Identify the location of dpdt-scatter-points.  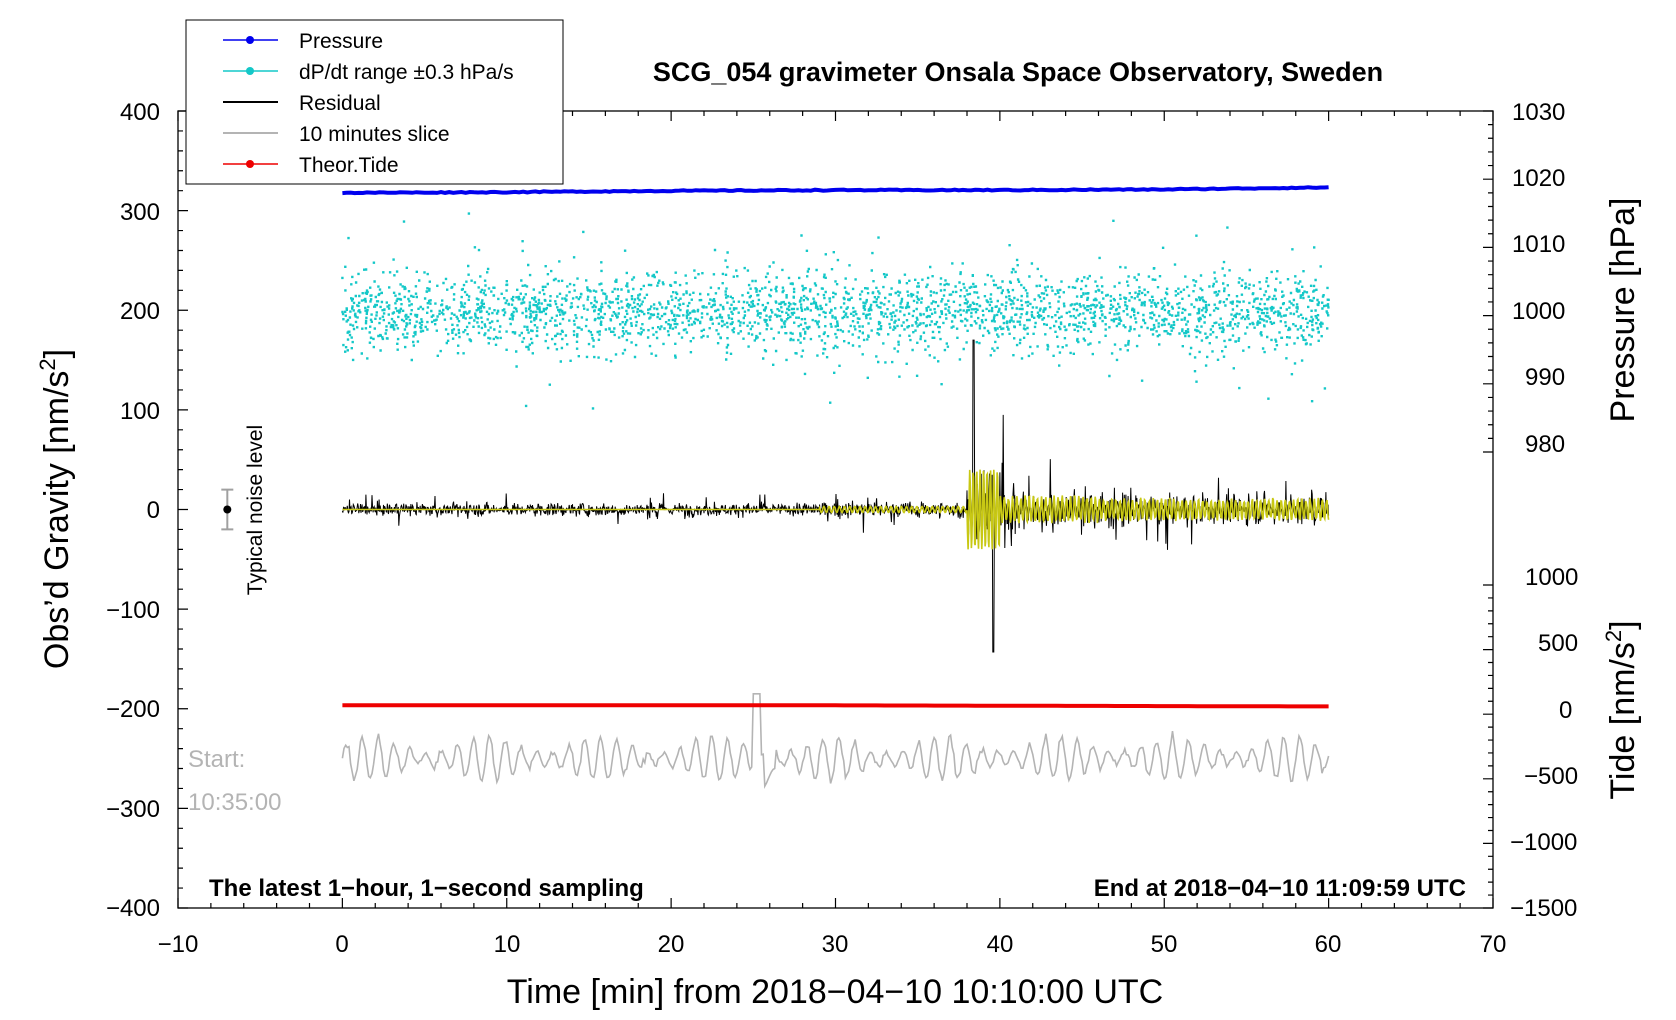
(835, 311).